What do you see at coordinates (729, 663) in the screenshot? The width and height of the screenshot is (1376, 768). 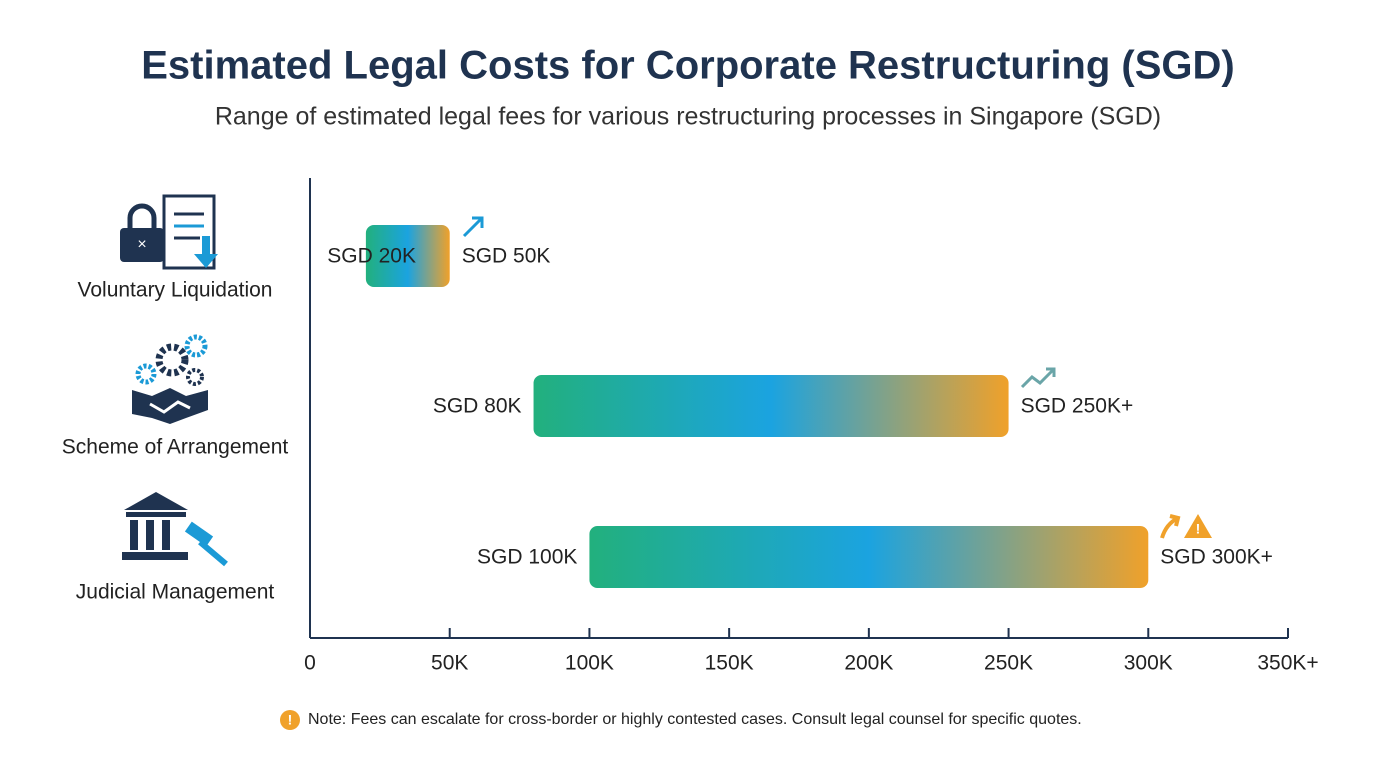 I see `x-tick-label: 150K` at bounding box center [729, 663].